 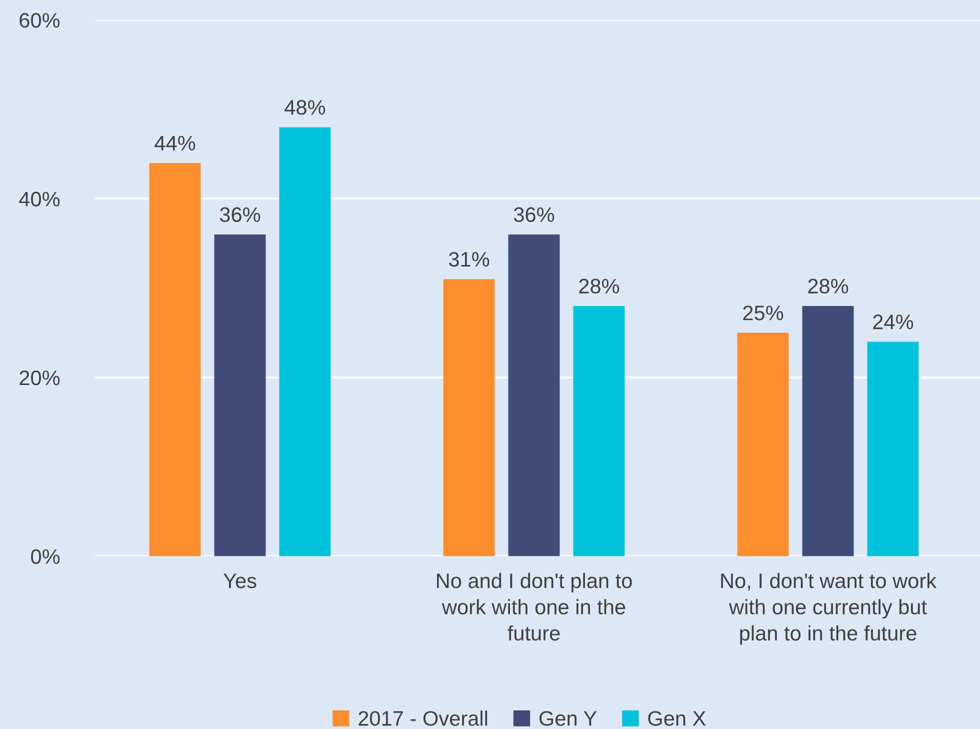 What do you see at coordinates (534, 606) in the screenshot?
I see `x-tick-label: No and I don't plan to work with one in the future` at bounding box center [534, 606].